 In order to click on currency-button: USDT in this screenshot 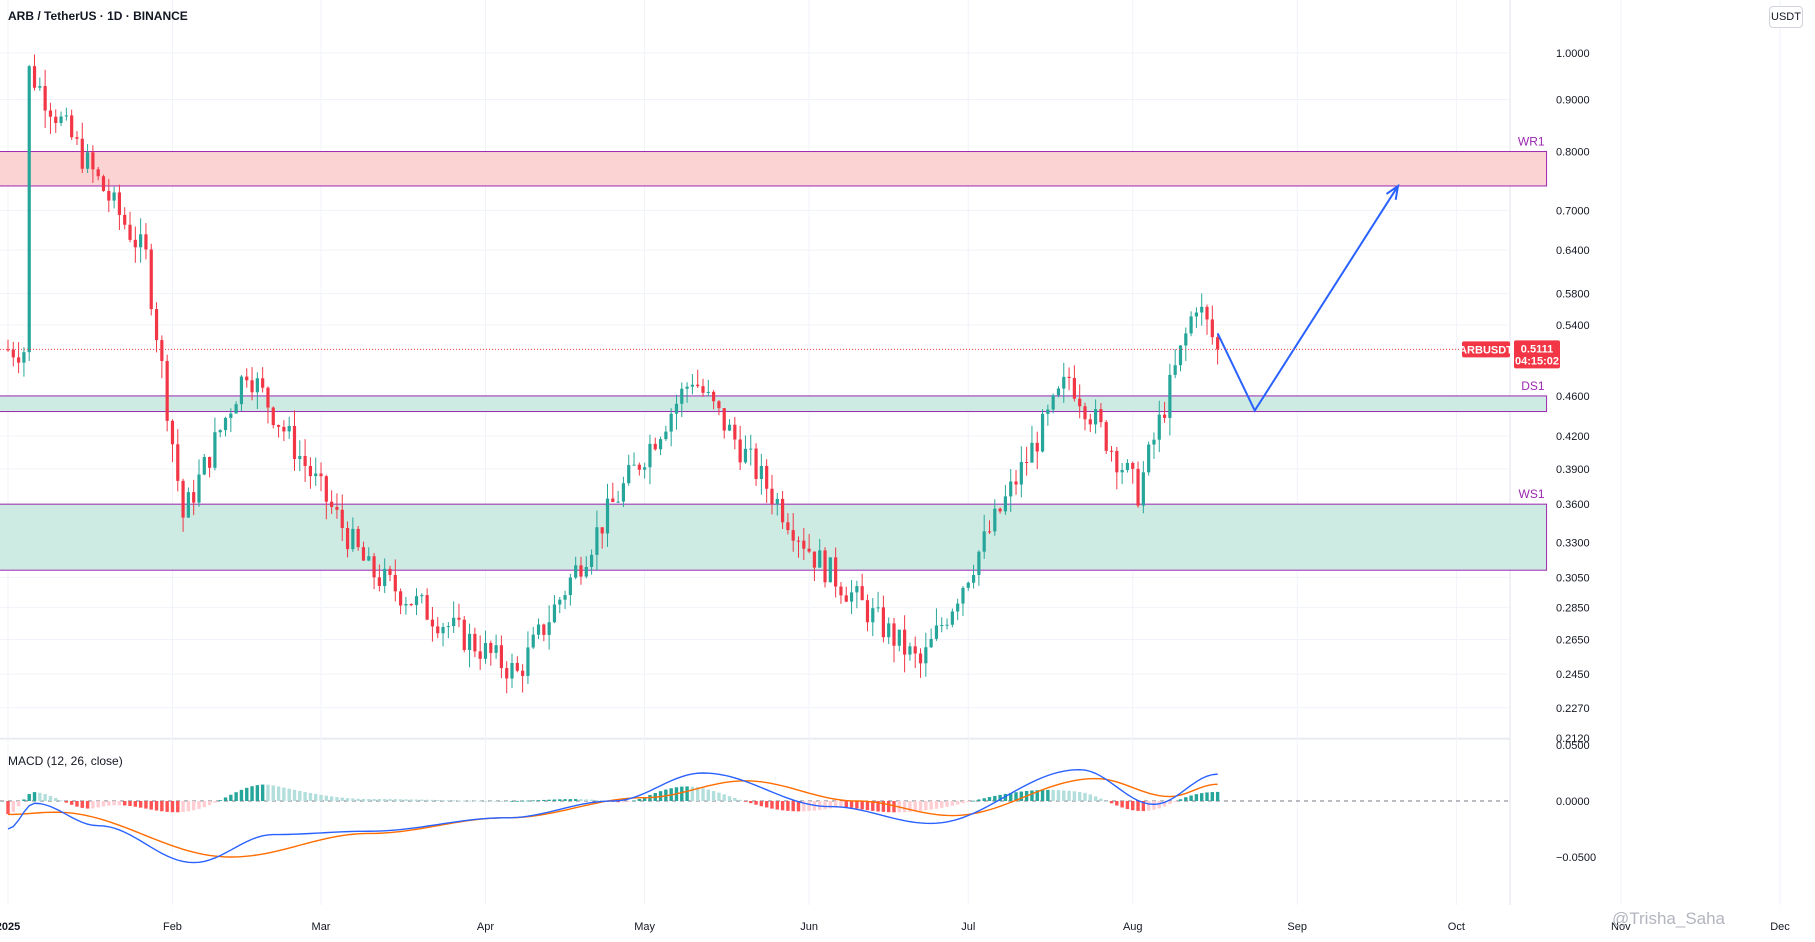, I will do `click(1786, 17)`.